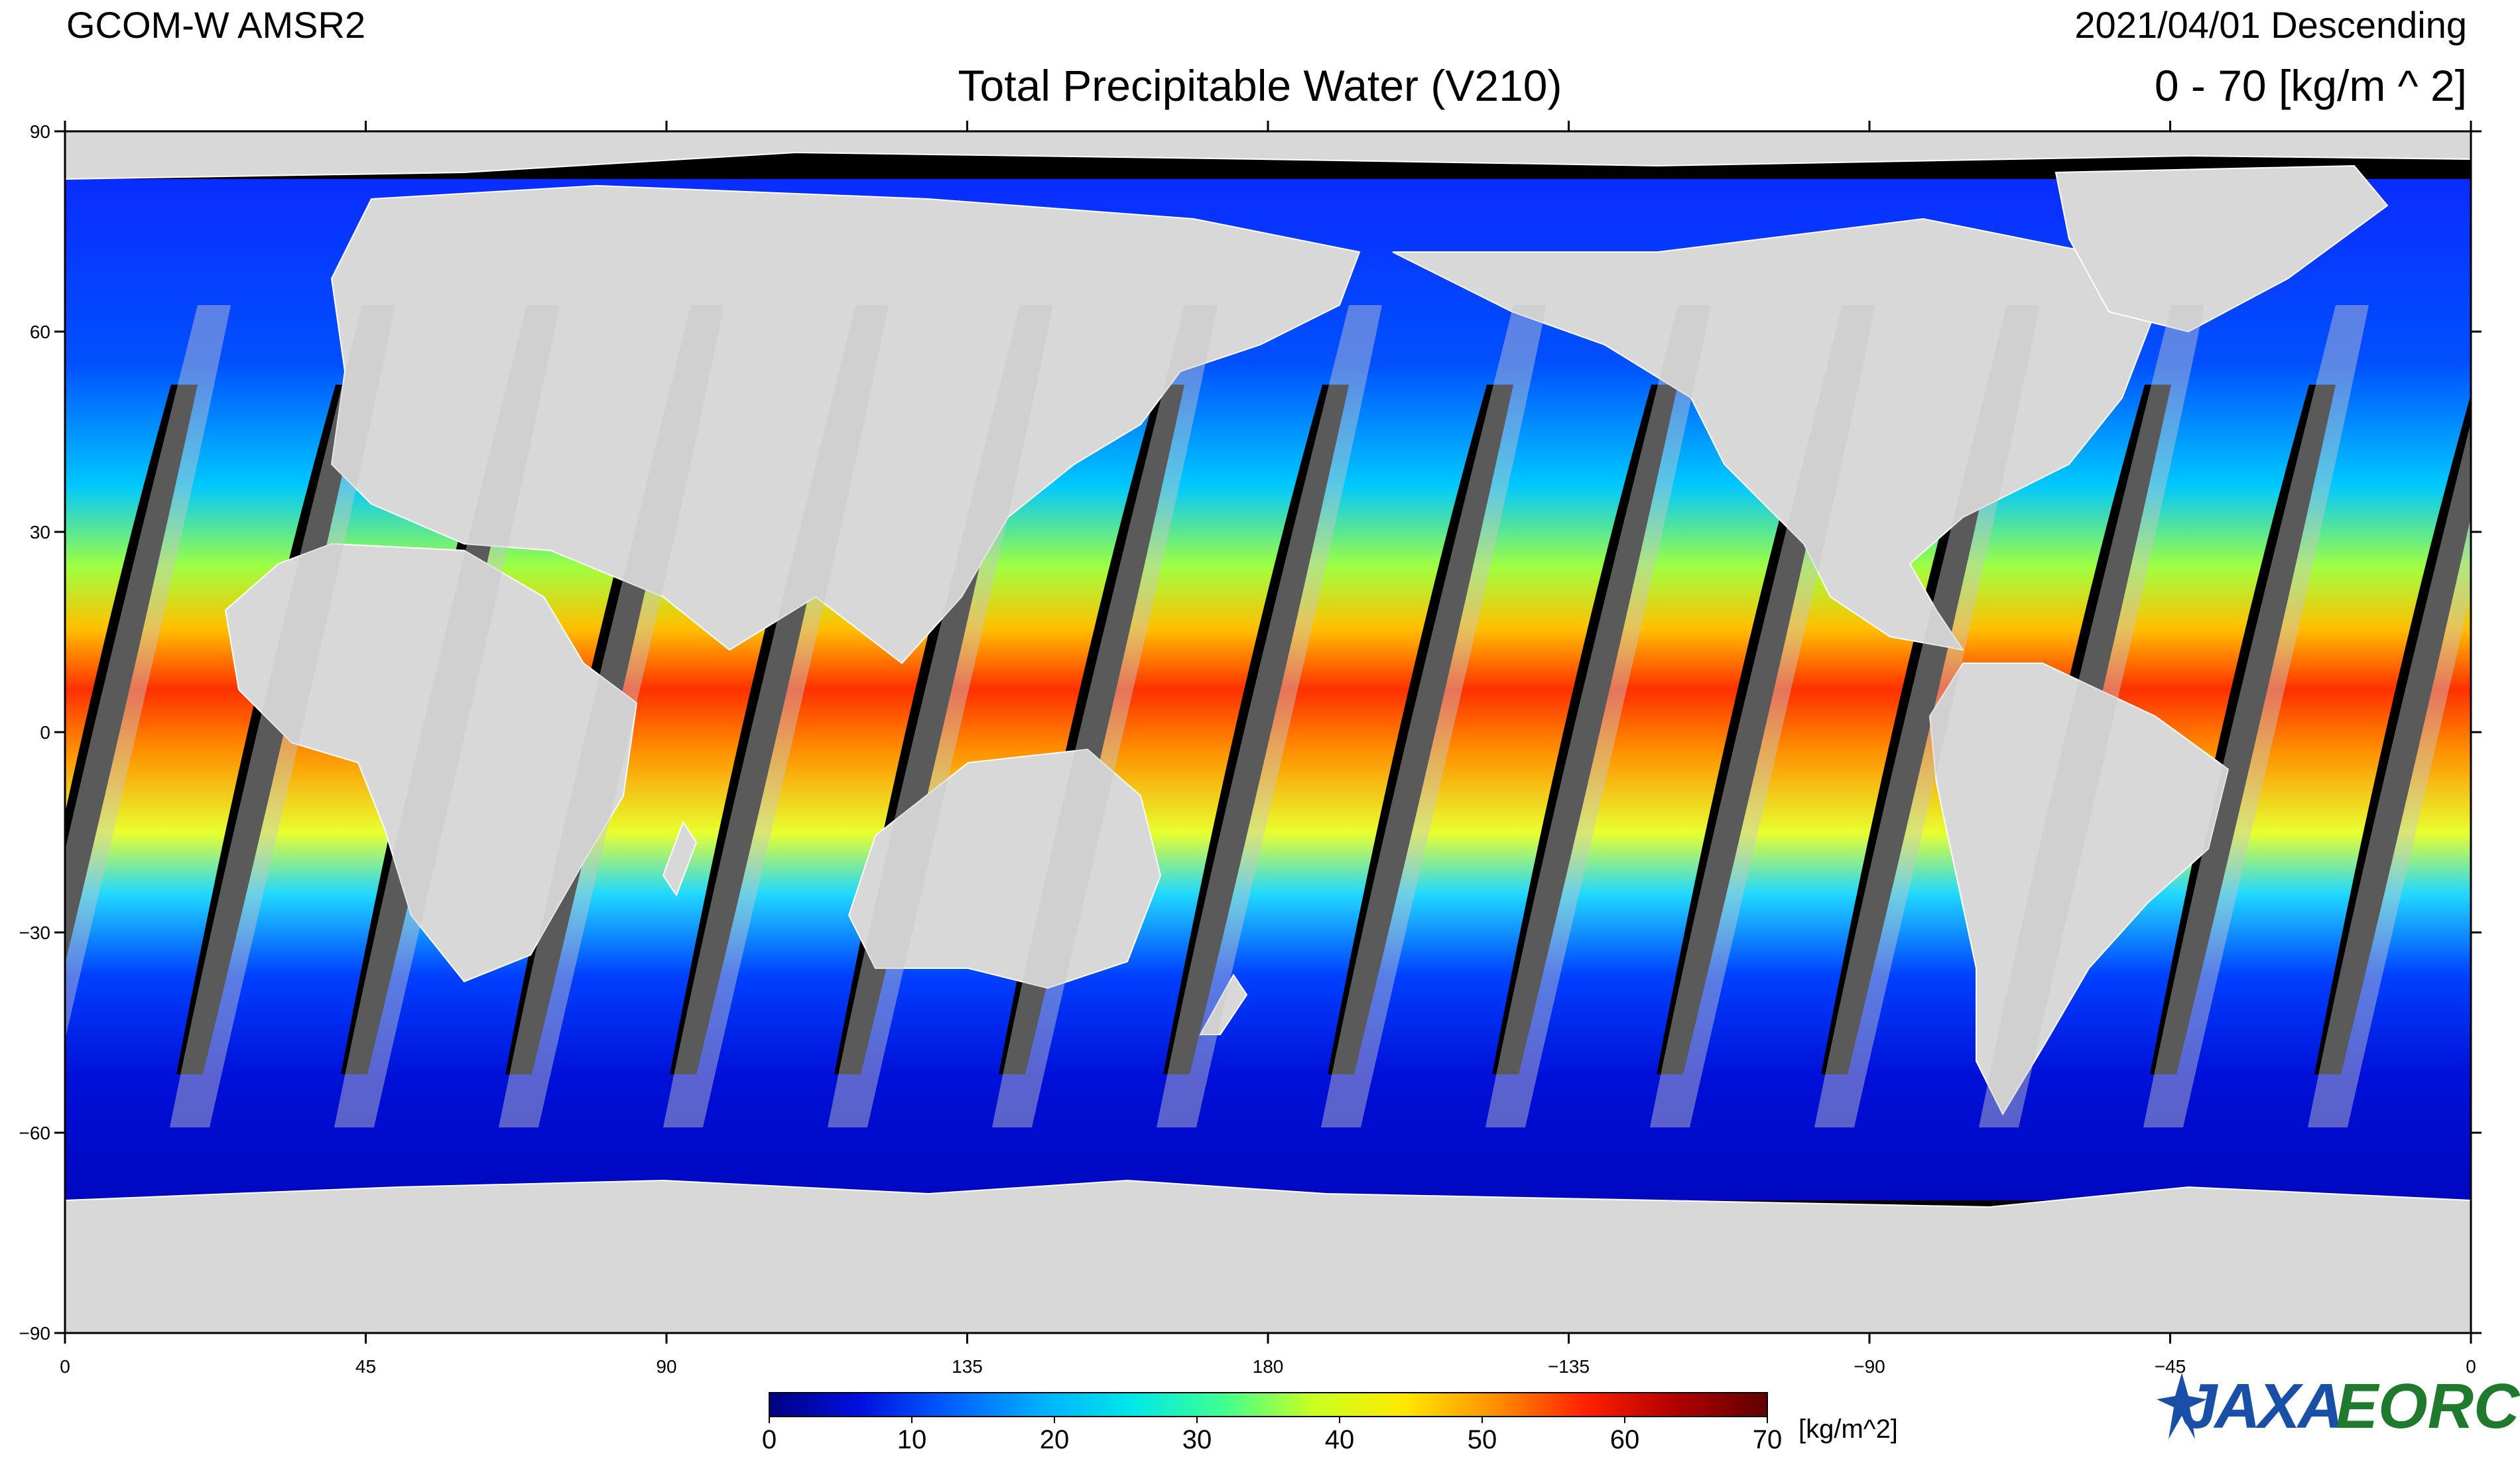 This screenshot has width=2520, height=1459. What do you see at coordinates (1268, 155) in the screenshot?
I see `land-arctic` at bounding box center [1268, 155].